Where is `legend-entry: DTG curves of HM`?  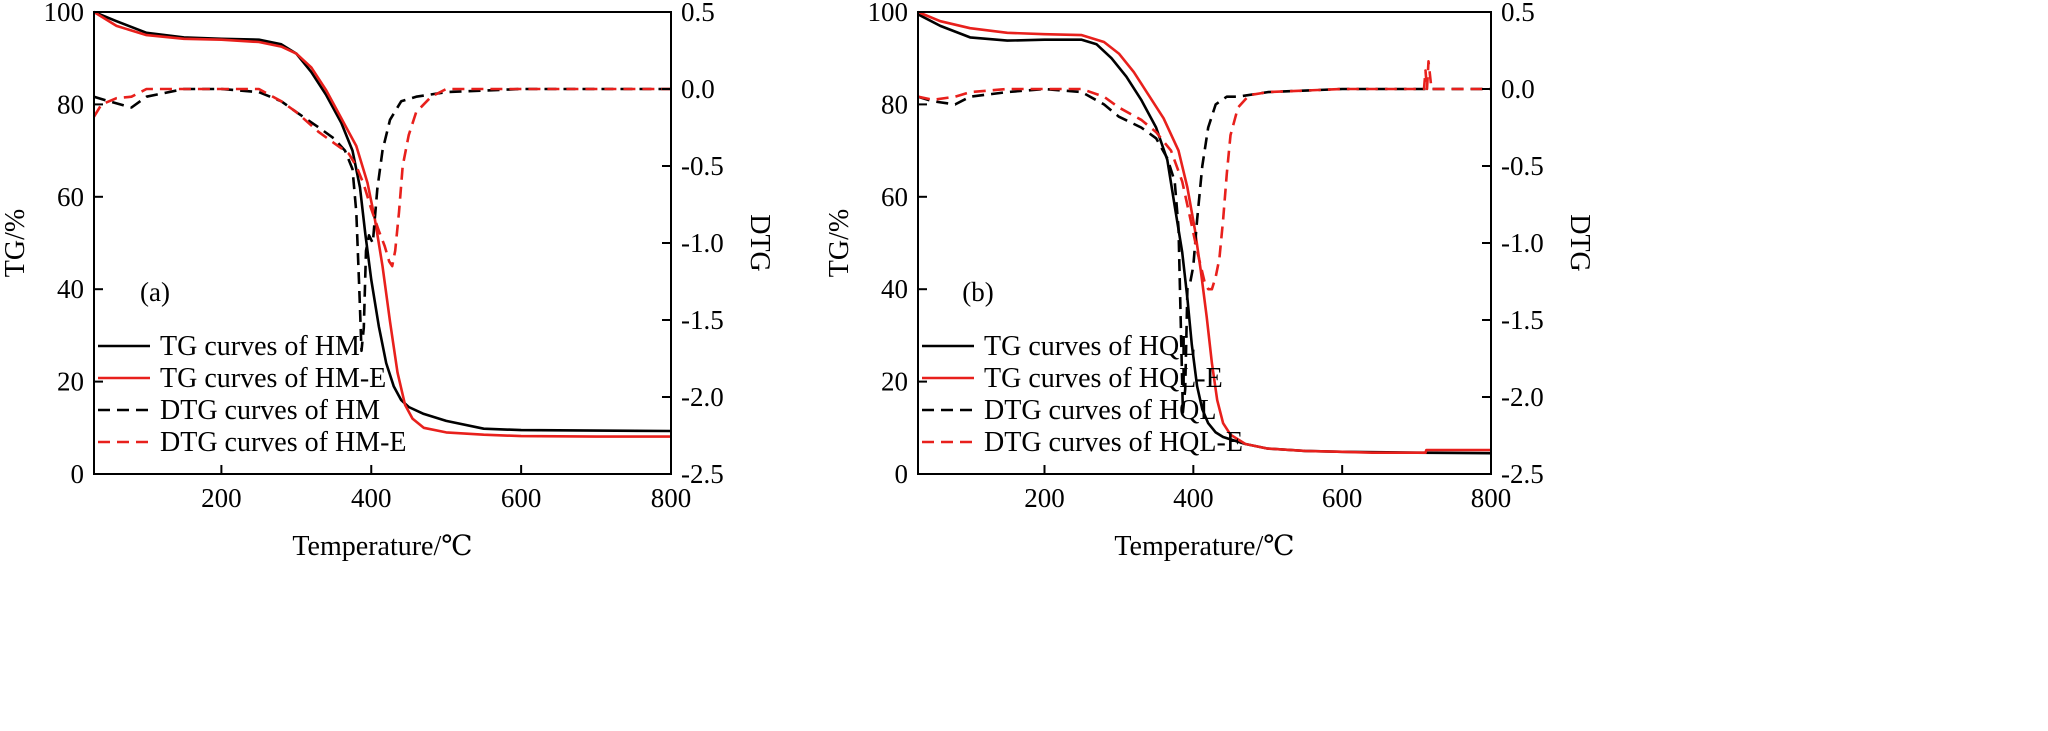 legend-entry: DTG curves of HM is located at coordinates (270, 410).